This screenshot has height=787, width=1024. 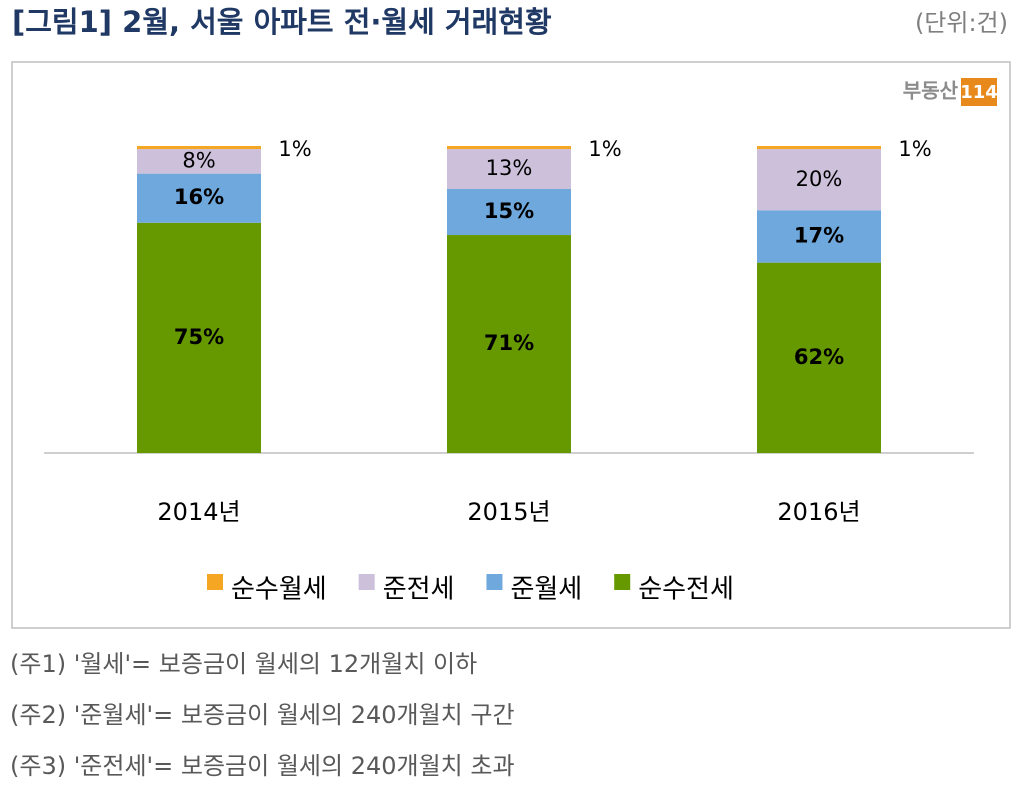 I want to click on data-label: 15%, so click(x=509, y=211).